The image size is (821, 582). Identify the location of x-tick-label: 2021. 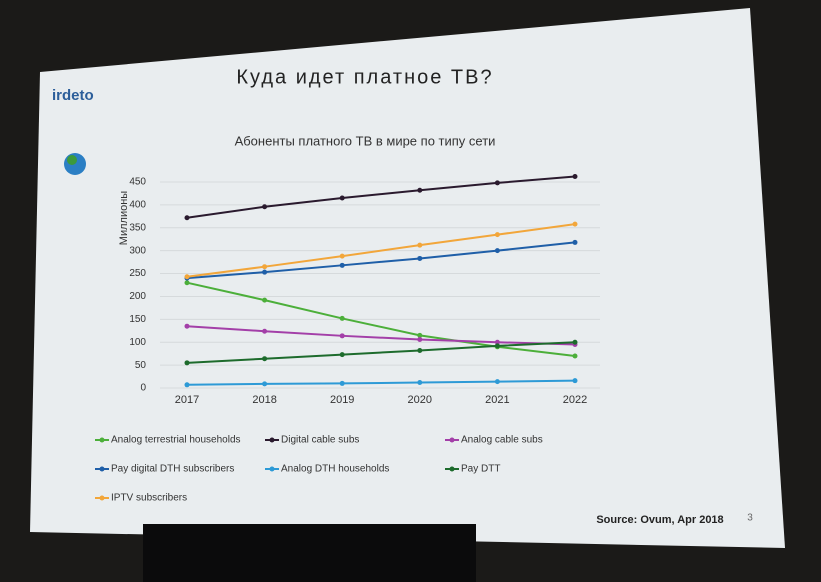
(497, 400).